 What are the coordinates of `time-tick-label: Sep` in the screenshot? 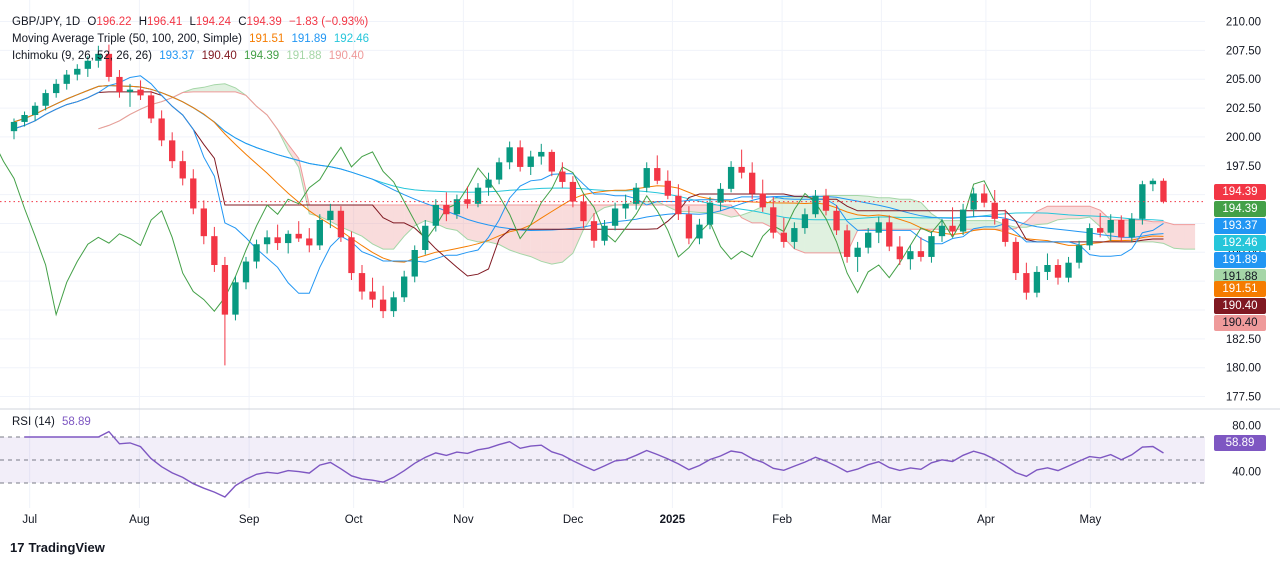 It's located at (249, 520).